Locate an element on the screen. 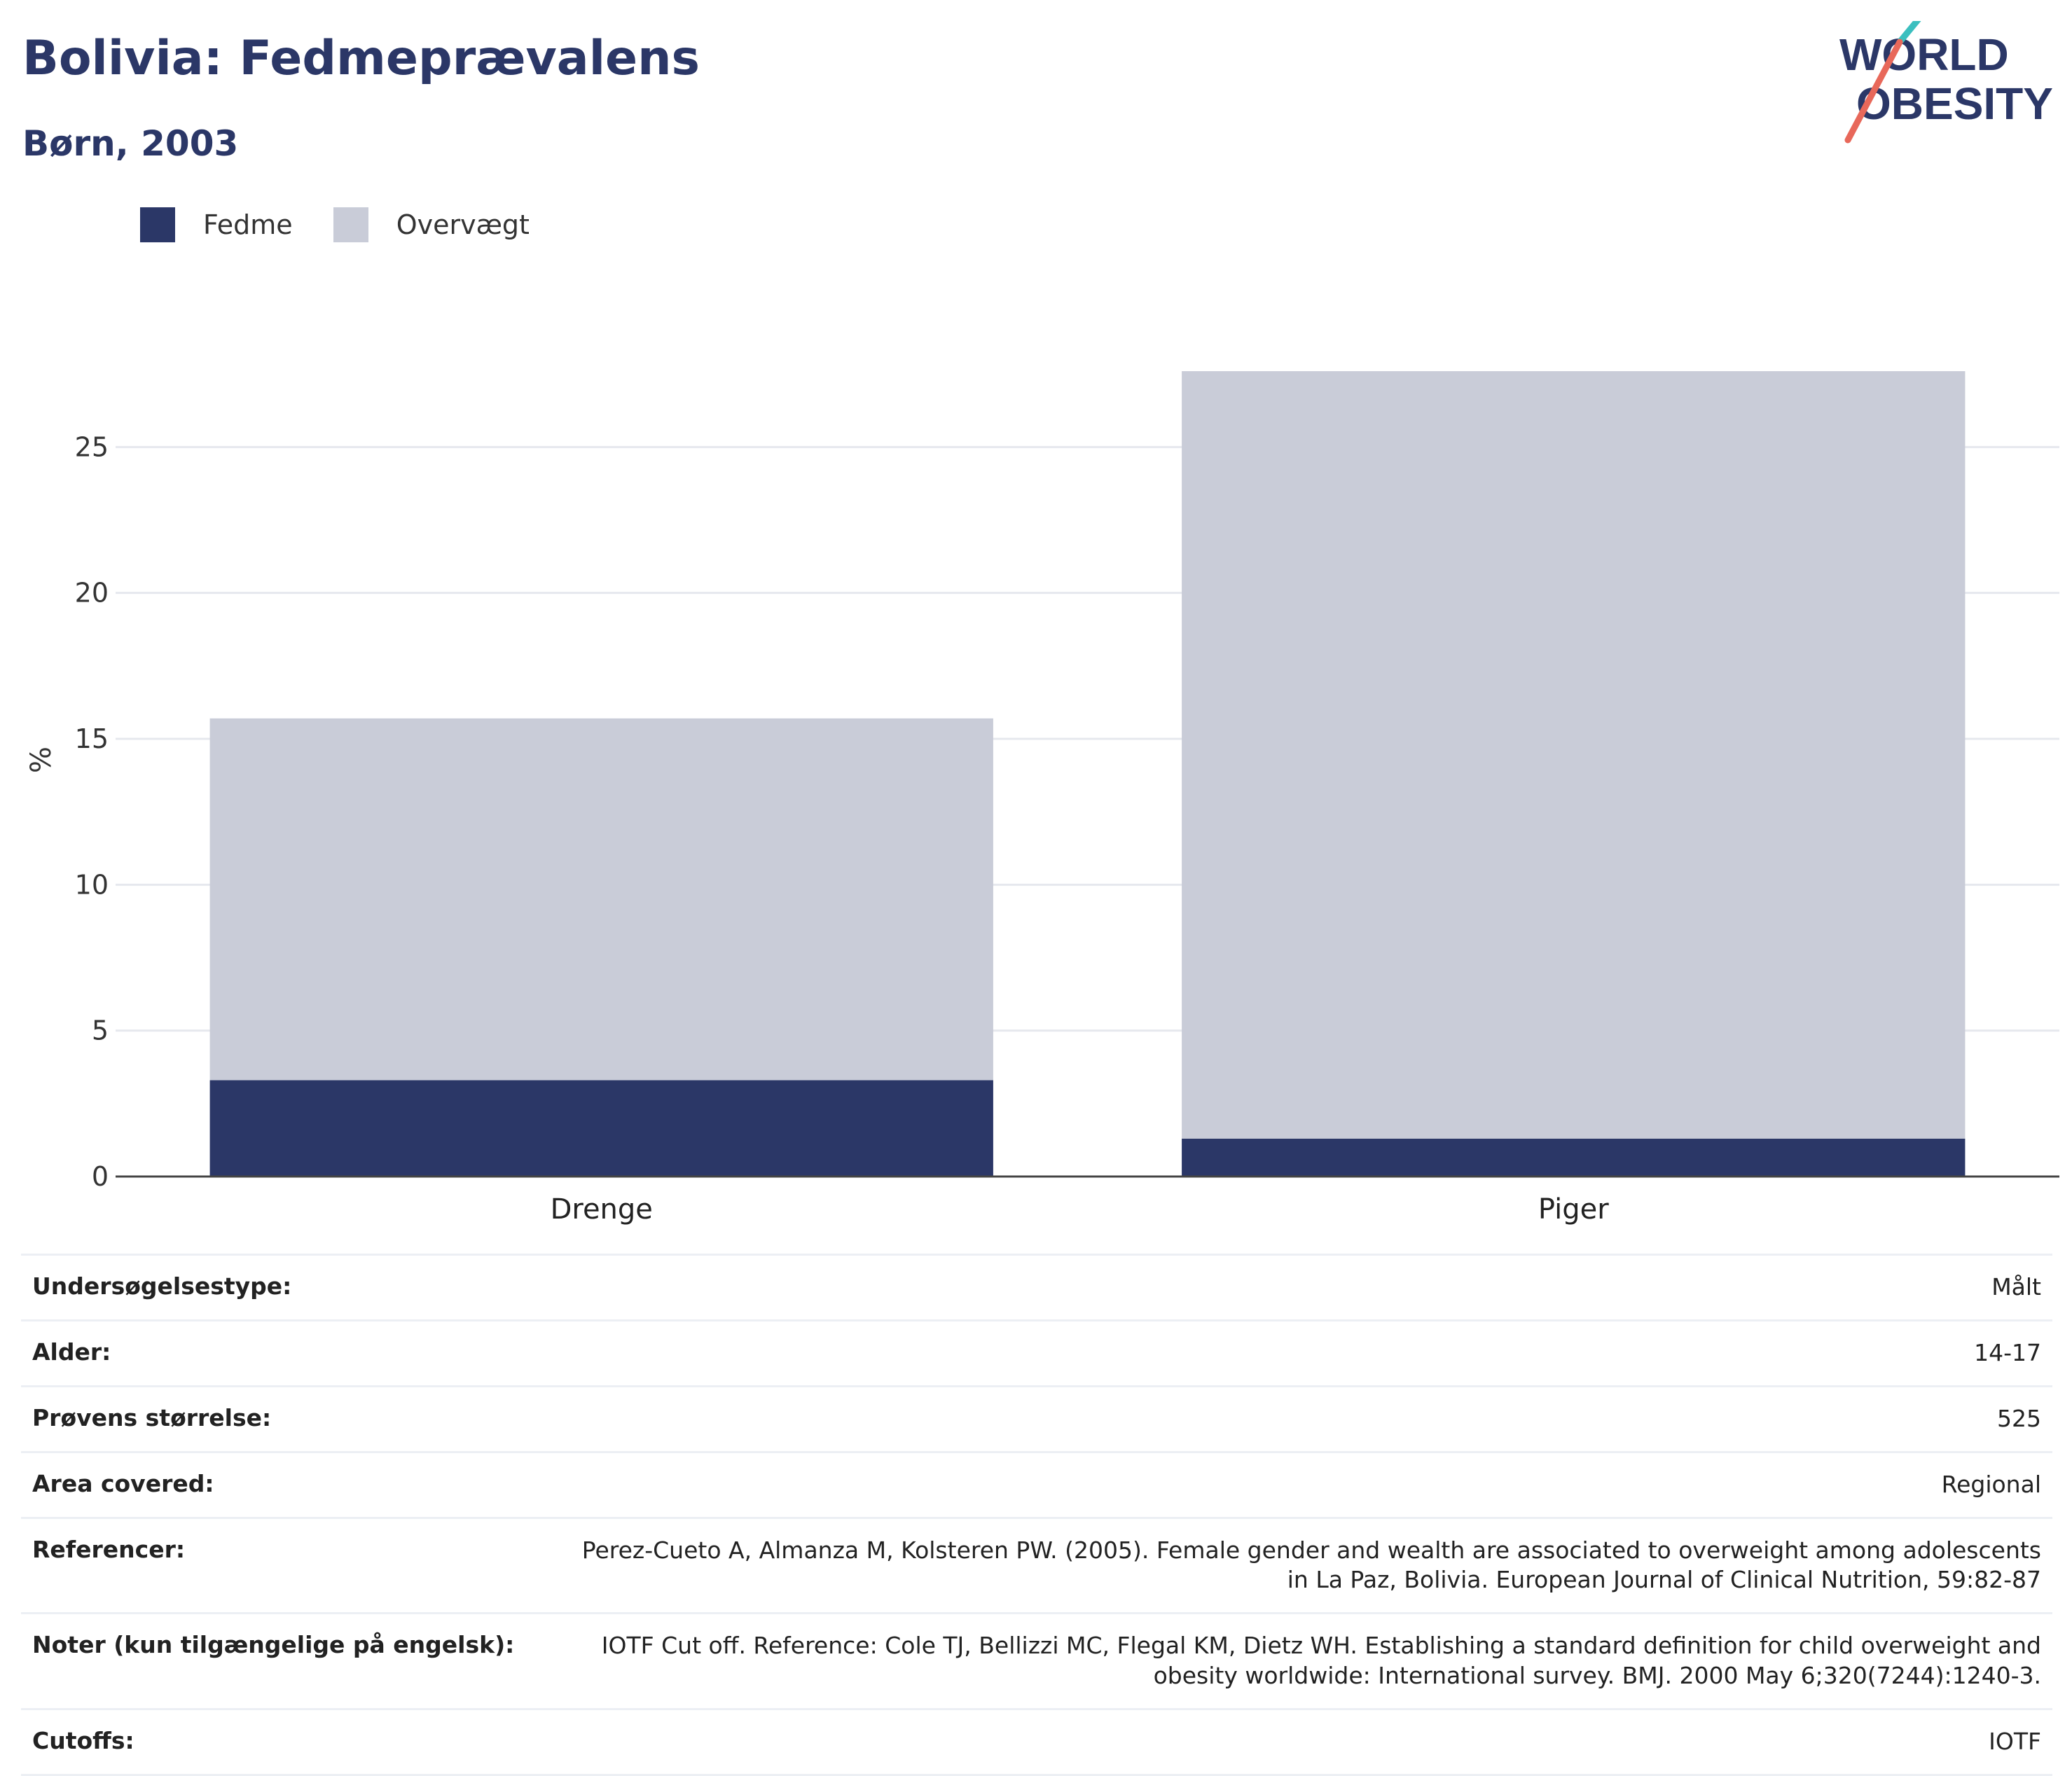 Image resolution: width=2072 pixels, height=1776 pixels. info-value: 525 is located at coordinates (2019, 1418).